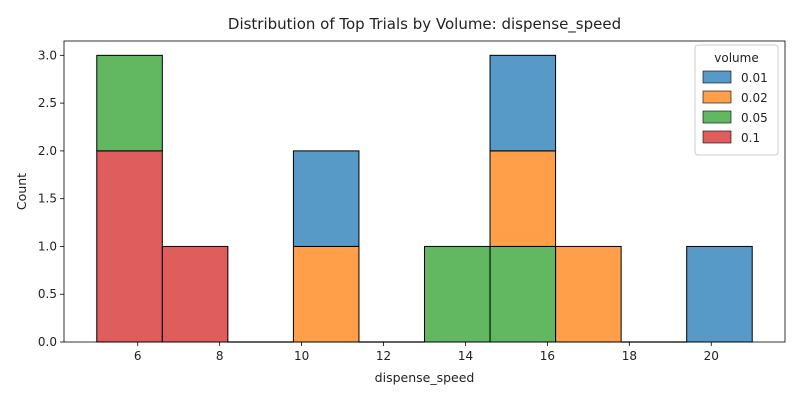  Describe the element at coordinates (754, 118) in the screenshot. I see `legend-label-0_05: 0.05` at that location.